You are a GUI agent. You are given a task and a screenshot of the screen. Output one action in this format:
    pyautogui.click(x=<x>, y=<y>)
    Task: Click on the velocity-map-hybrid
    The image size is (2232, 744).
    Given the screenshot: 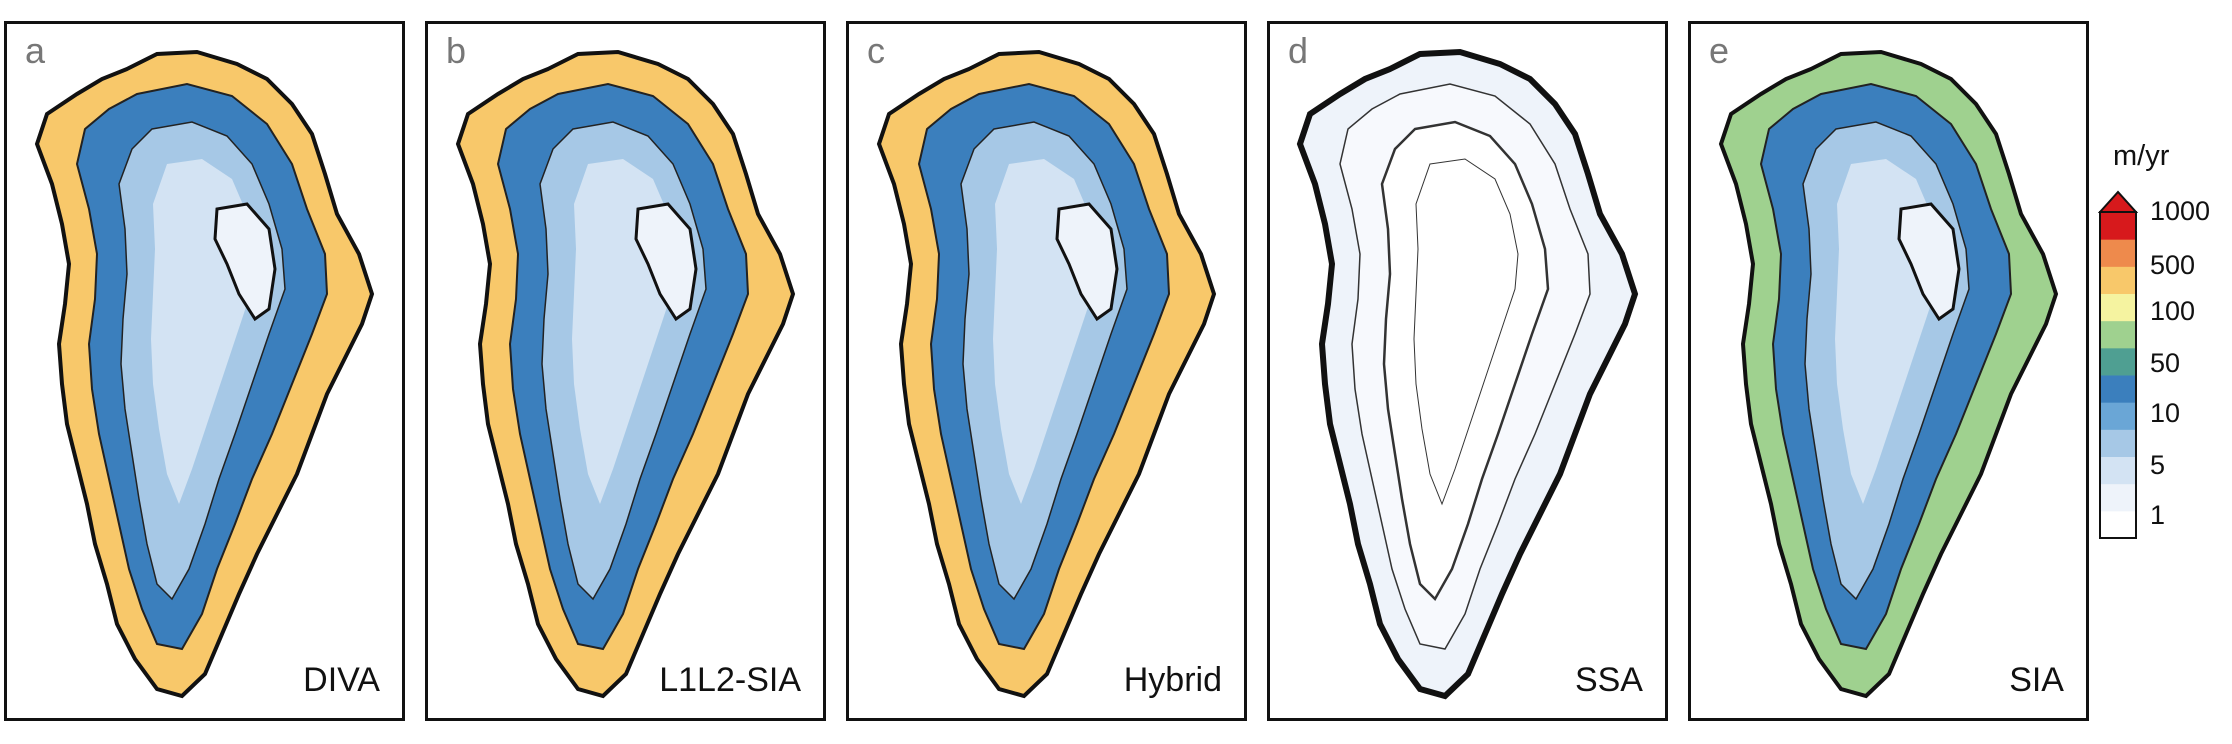 What is the action you would take?
    pyautogui.click(x=1046, y=374)
    